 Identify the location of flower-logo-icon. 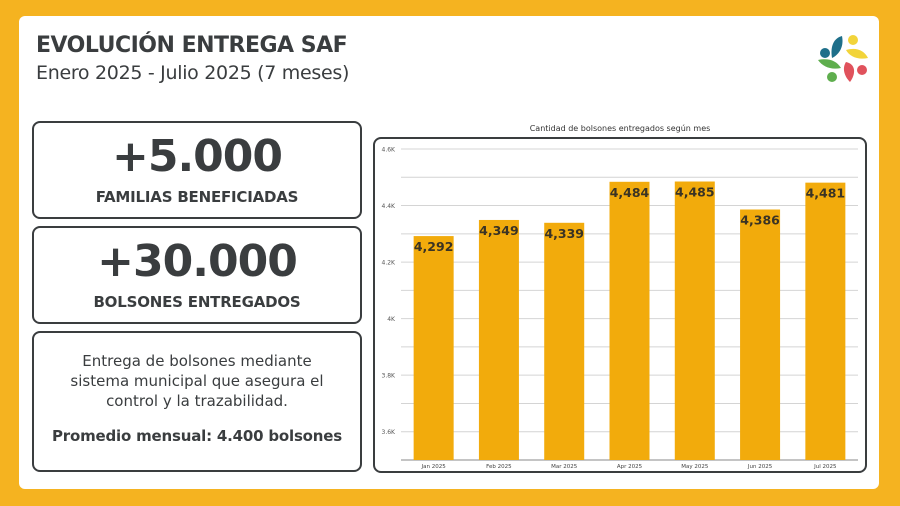
(843, 58).